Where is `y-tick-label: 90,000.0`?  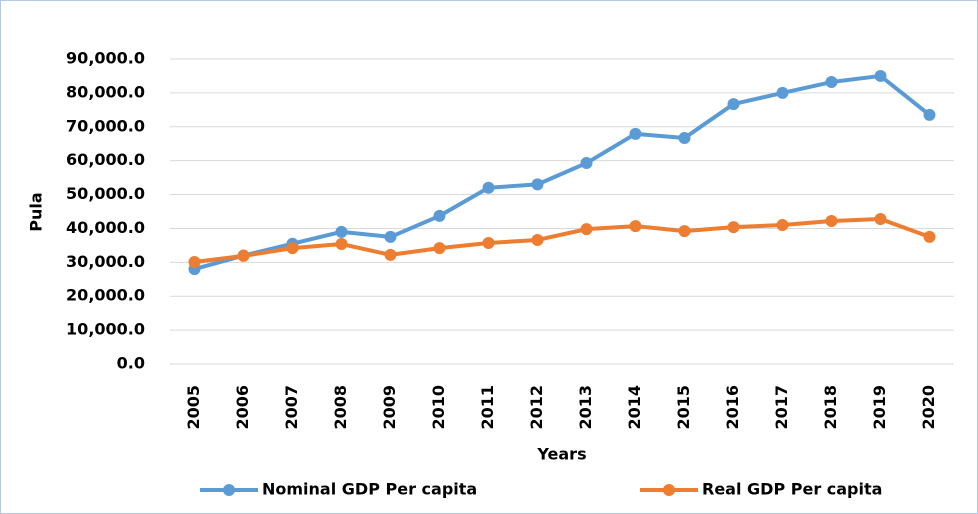
y-tick-label: 90,000.0 is located at coordinates (105, 58).